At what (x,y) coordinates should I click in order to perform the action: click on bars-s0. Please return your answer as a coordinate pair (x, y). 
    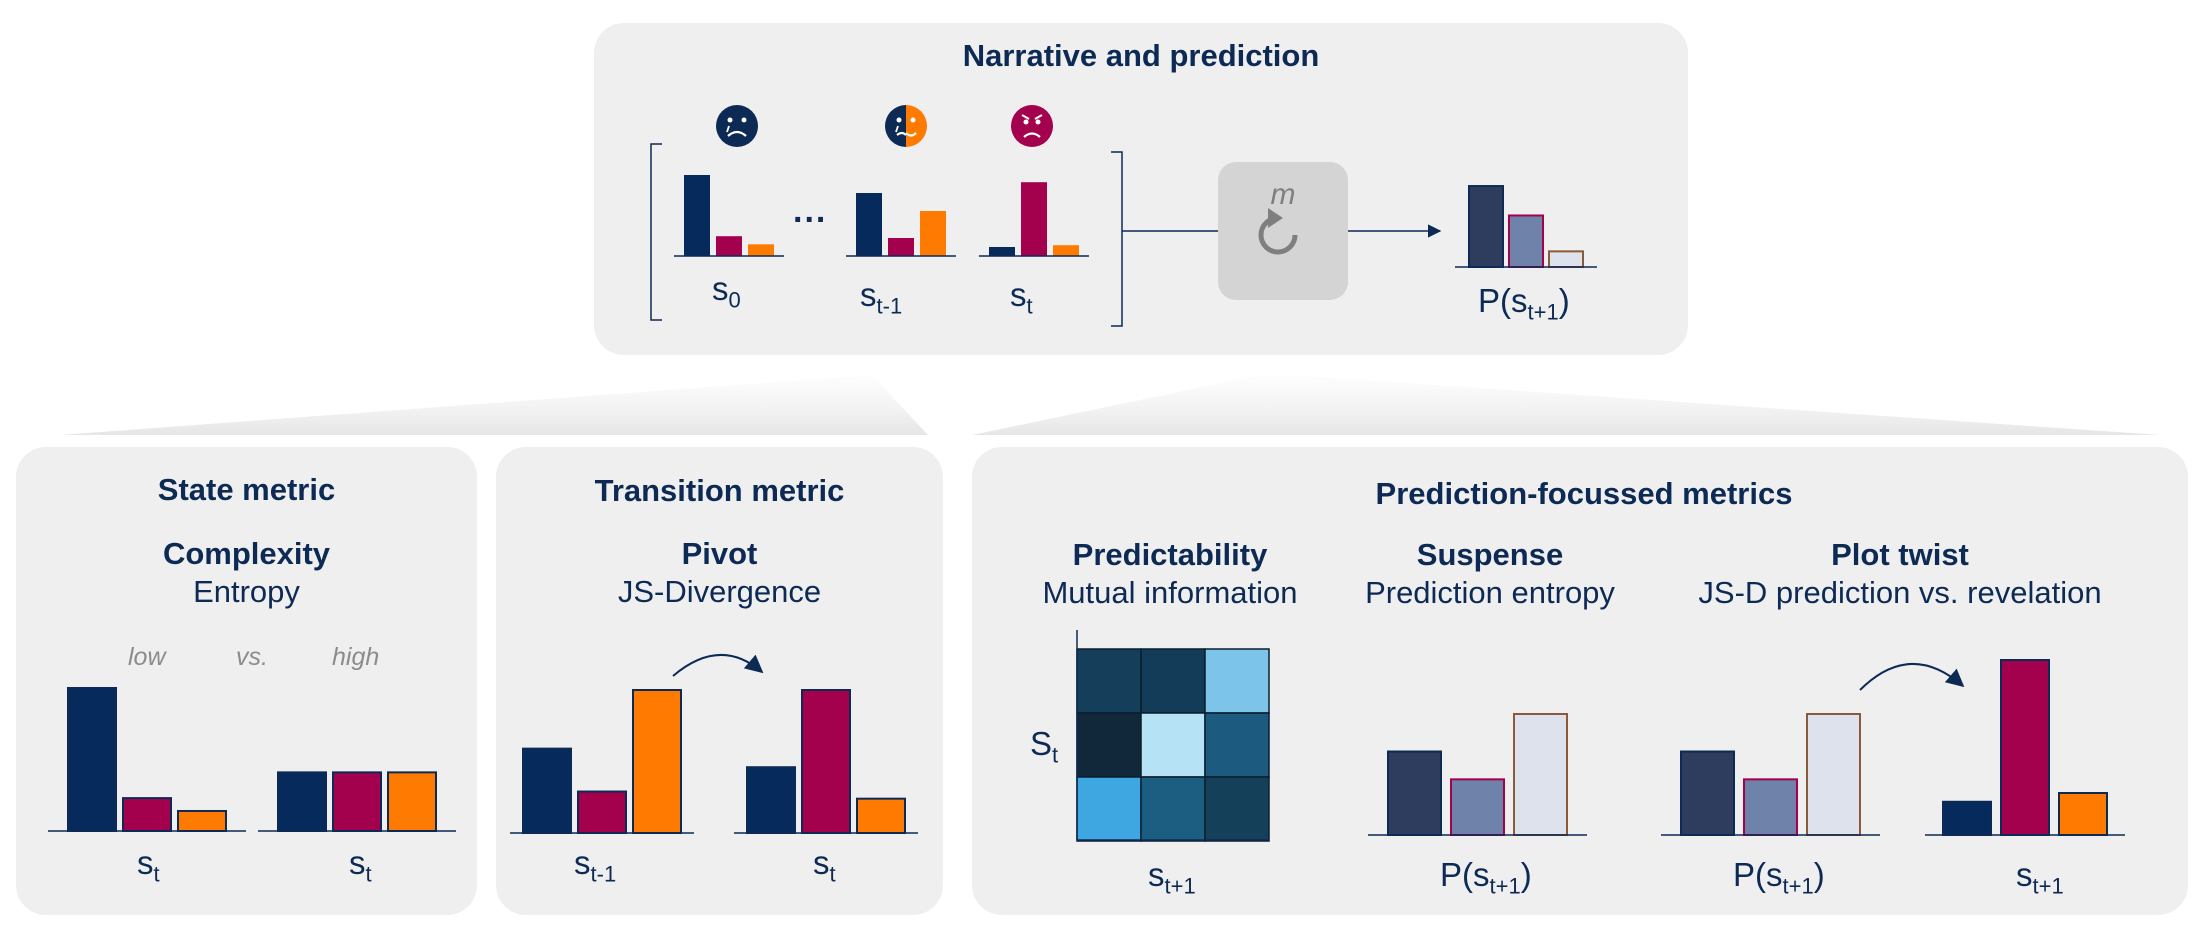
    Looking at the image, I should click on (729, 216).